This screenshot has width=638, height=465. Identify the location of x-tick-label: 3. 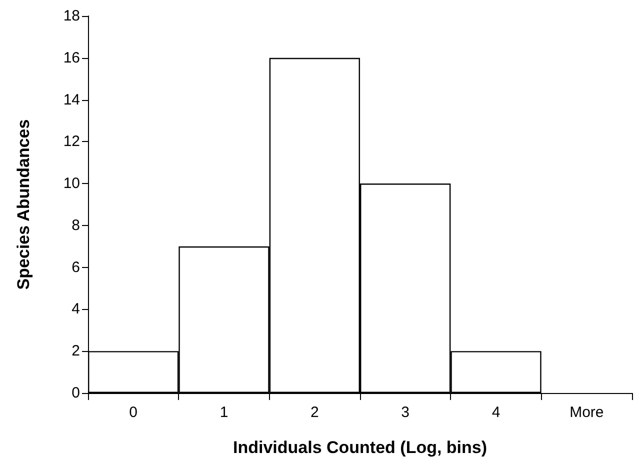
(405, 412).